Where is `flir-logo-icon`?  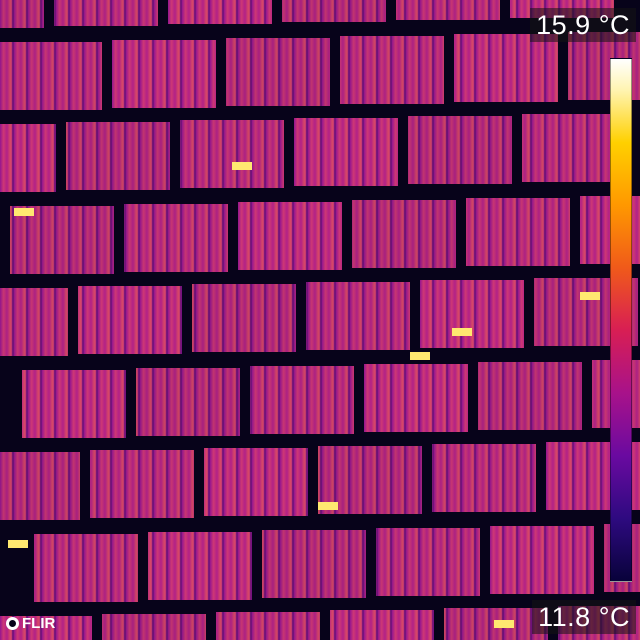
flir-logo-icon is located at coordinates (12, 623).